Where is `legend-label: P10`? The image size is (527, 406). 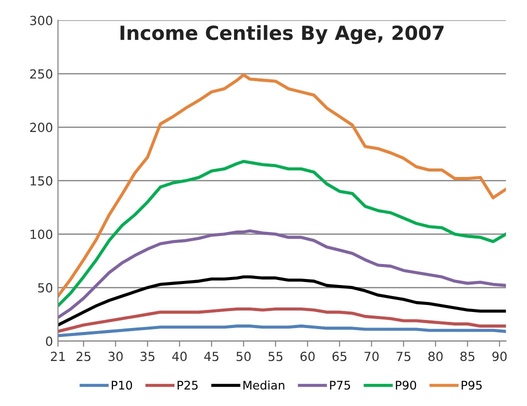 legend-label: P10 is located at coordinates (122, 385).